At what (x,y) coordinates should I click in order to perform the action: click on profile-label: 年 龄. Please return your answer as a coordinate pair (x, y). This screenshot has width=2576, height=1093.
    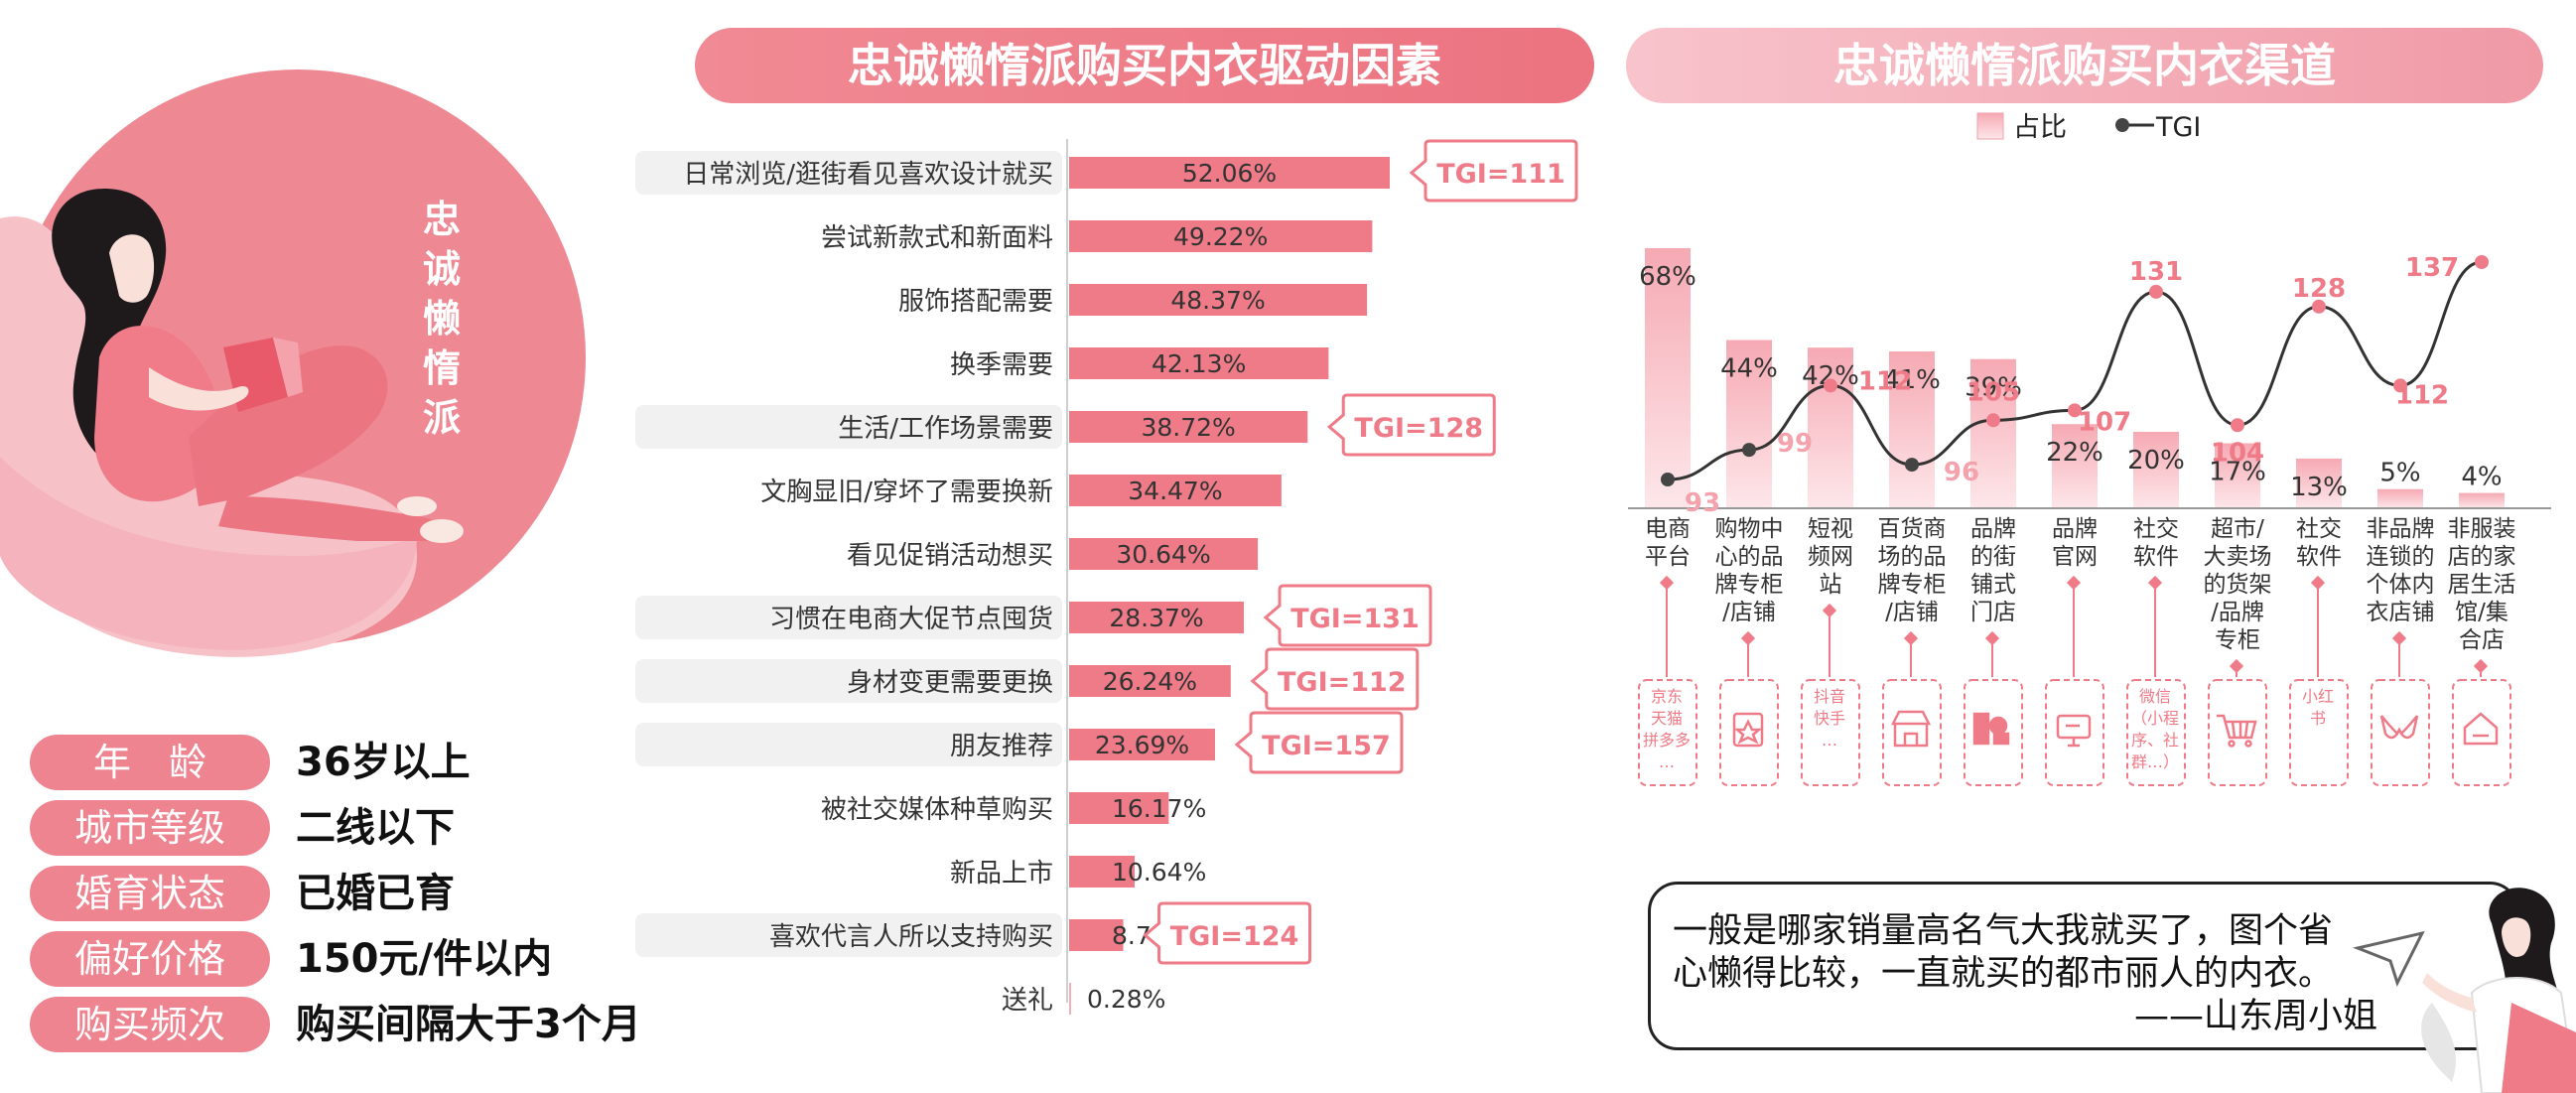
    Looking at the image, I should click on (150, 762).